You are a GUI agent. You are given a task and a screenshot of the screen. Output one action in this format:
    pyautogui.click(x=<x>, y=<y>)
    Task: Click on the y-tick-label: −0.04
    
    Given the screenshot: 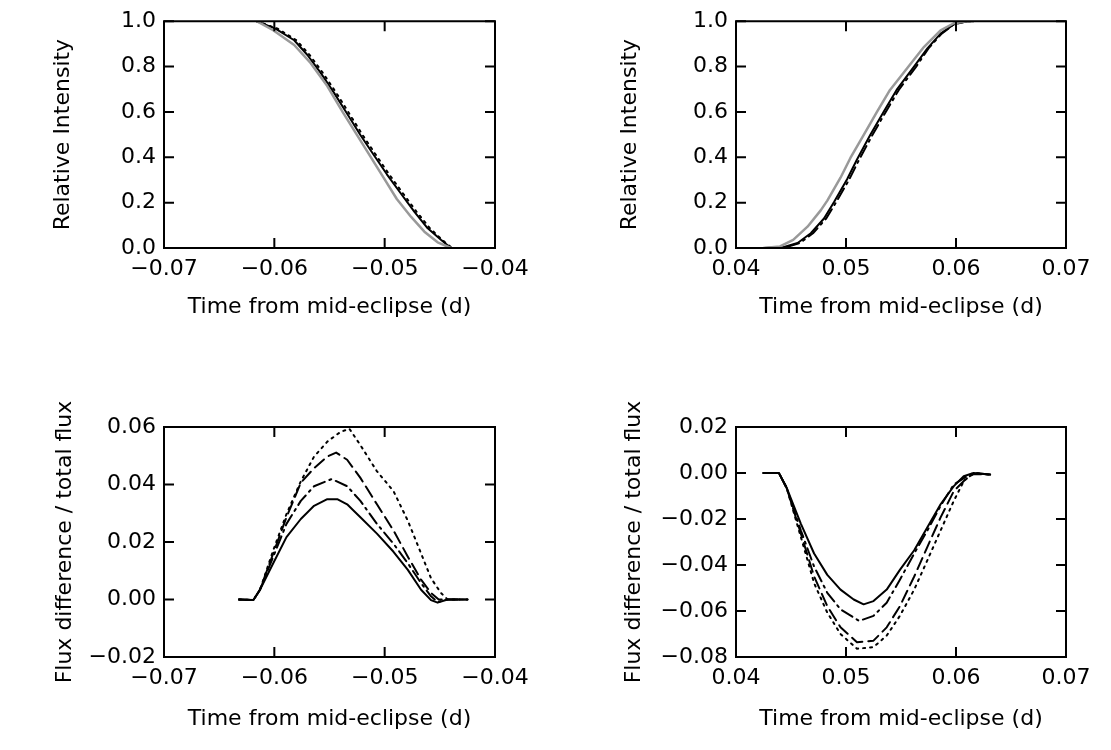 What is the action you would take?
    pyautogui.click(x=694, y=563)
    